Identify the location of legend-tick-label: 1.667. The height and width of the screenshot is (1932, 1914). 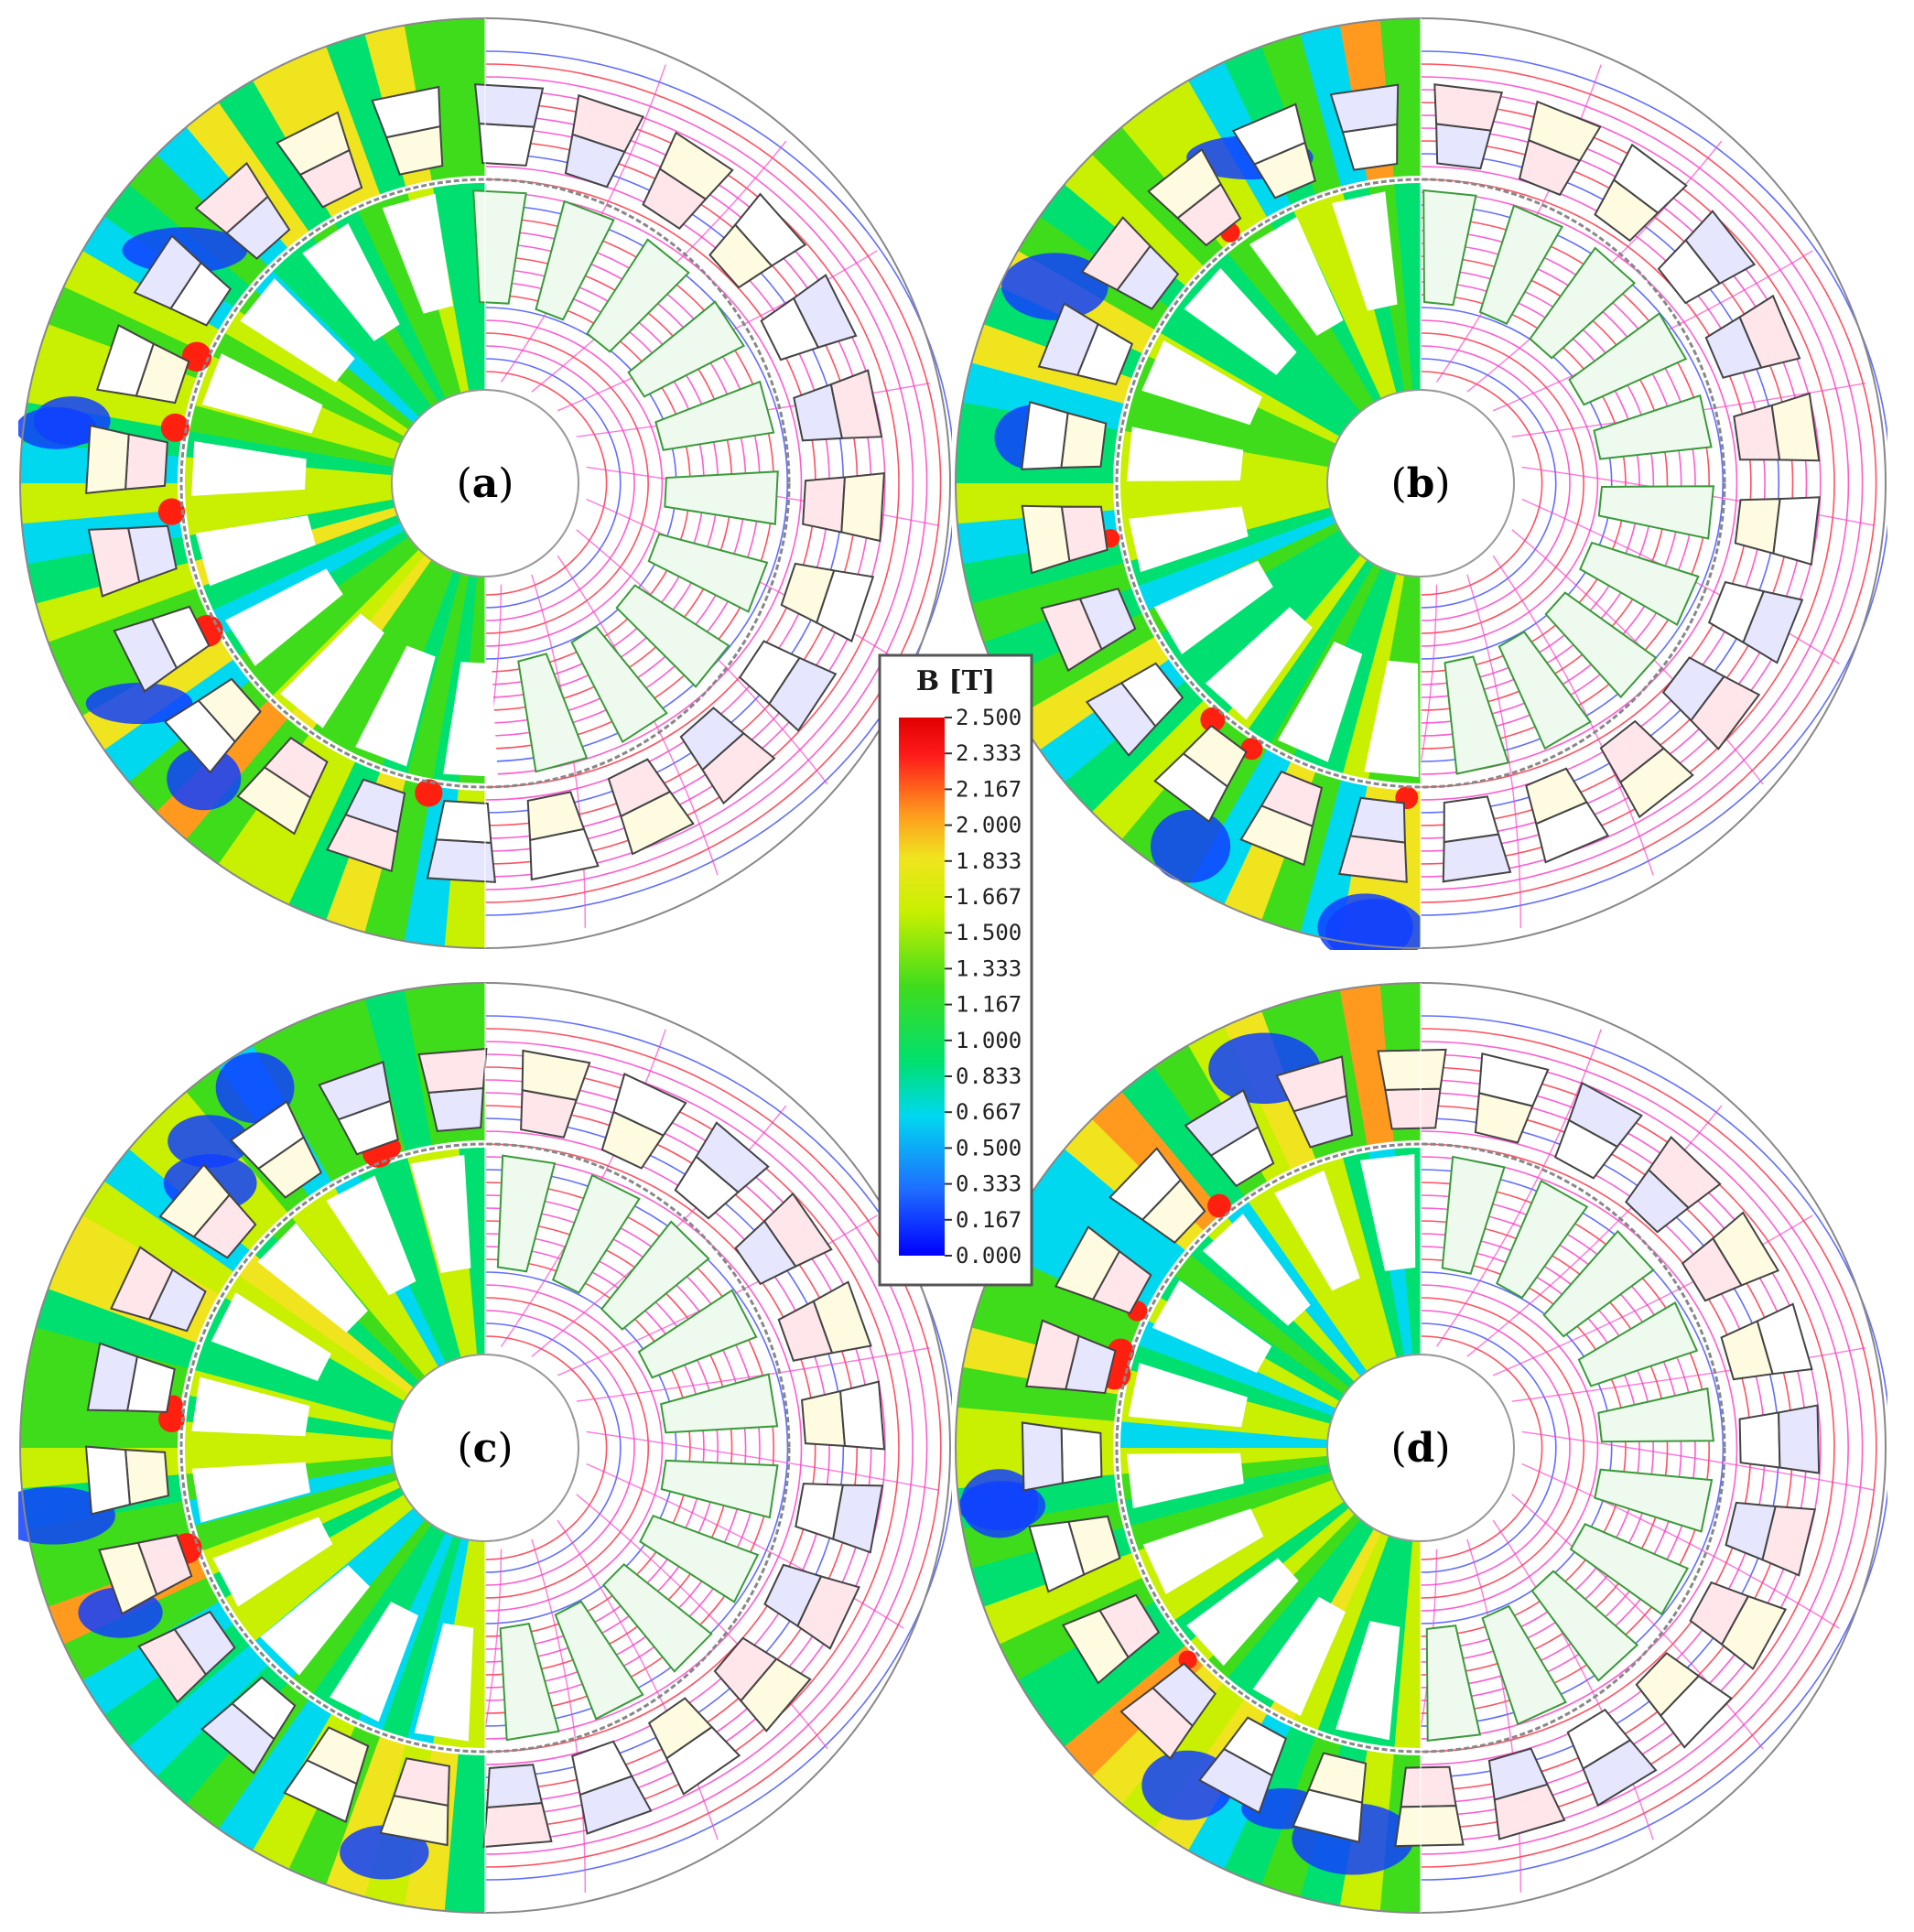
(989, 897).